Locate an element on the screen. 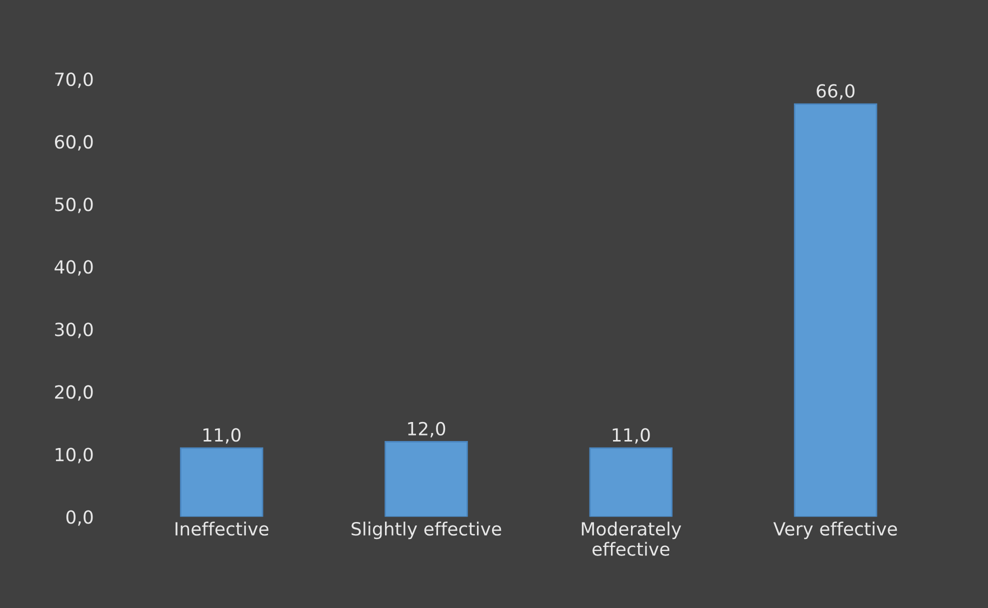 The image size is (988, 608). y-tick-label: 50,0 is located at coordinates (74, 206).